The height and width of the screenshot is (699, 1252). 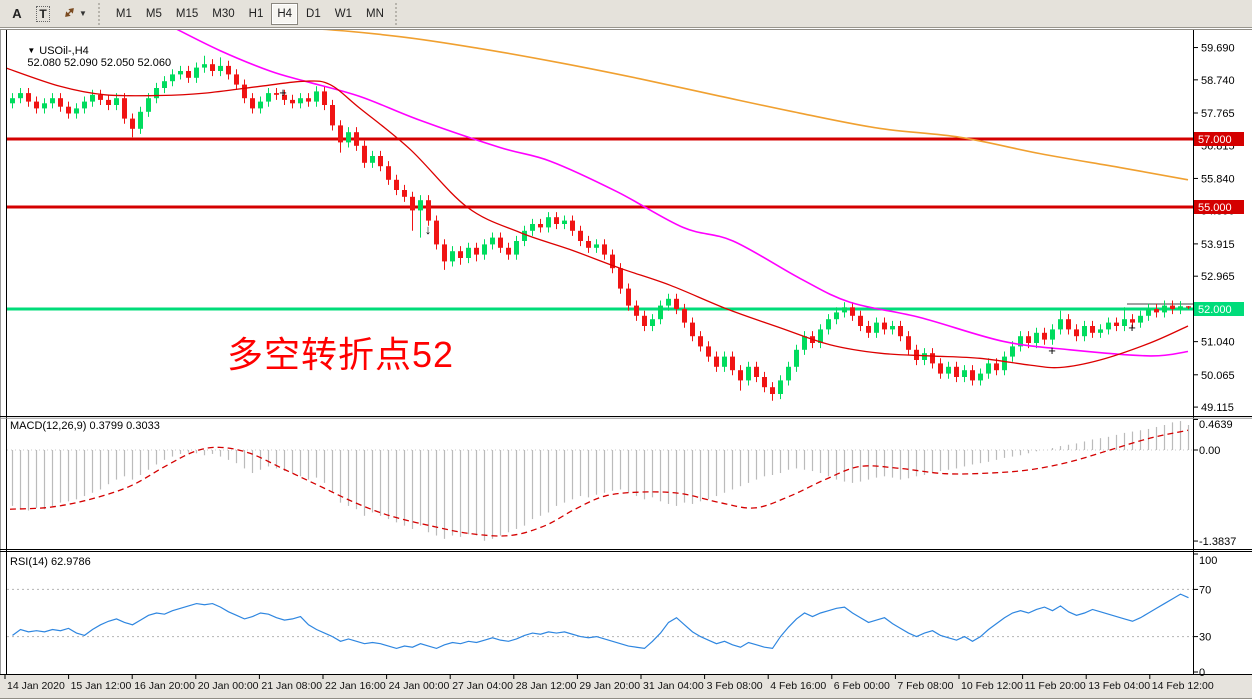 What do you see at coordinates (599, 483) in the screenshot?
I see `macd-signal-line` at bounding box center [599, 483].